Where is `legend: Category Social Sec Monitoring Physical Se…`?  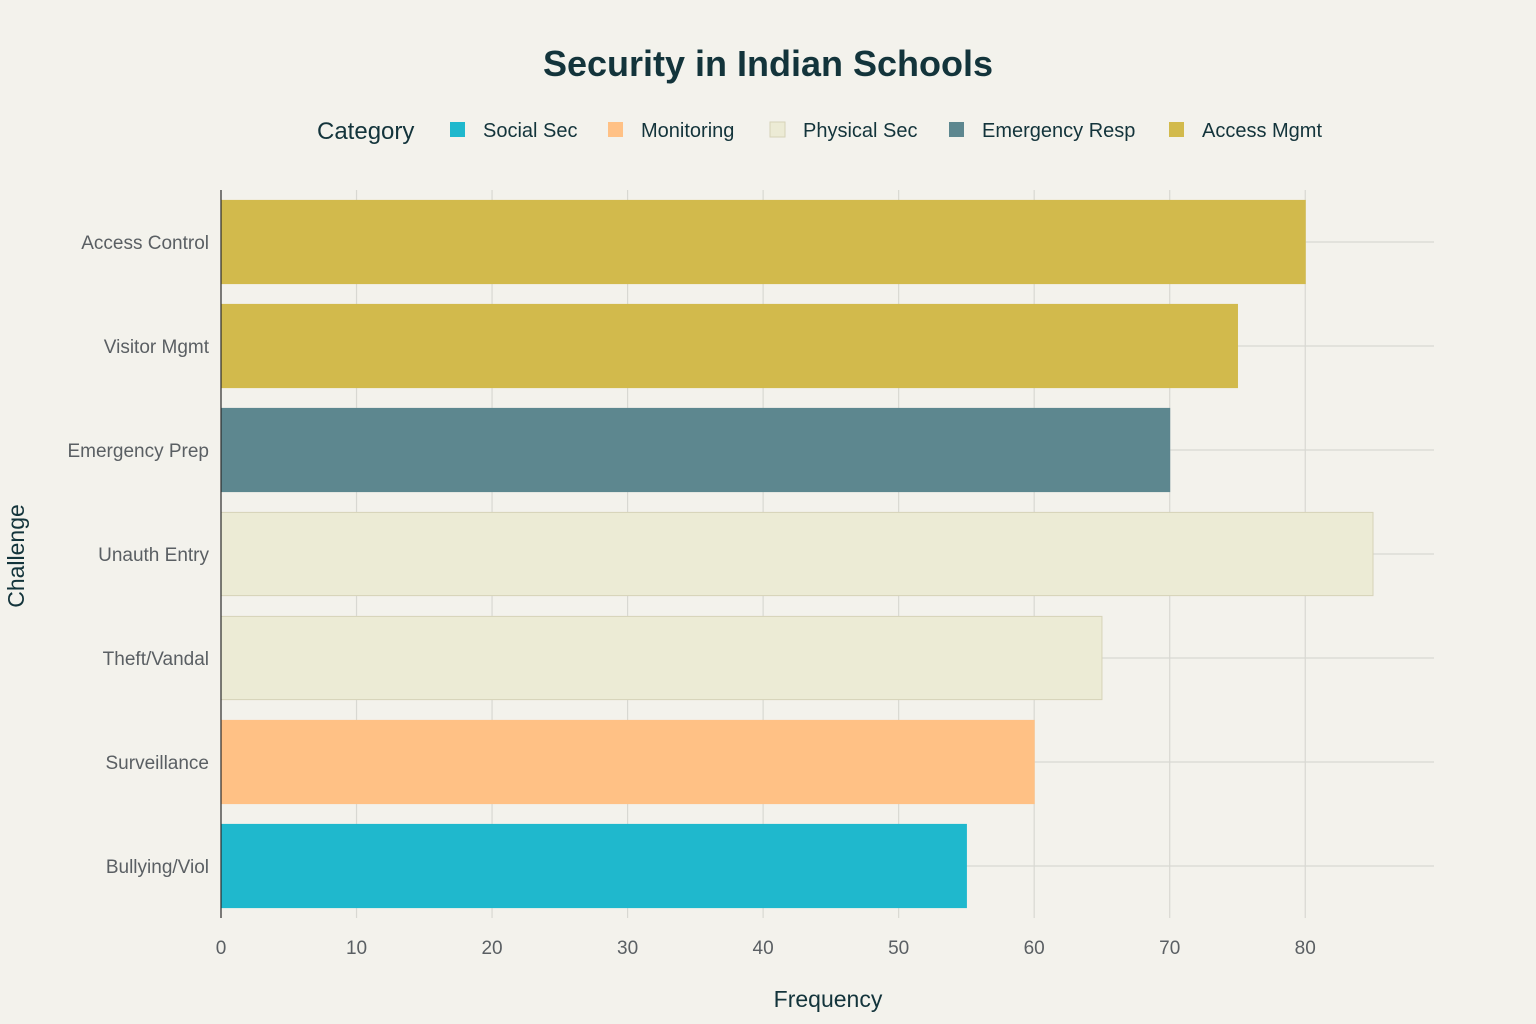 legend: Category Social Sec Monitoring Physical Se… is located at coordinates (819, 131).